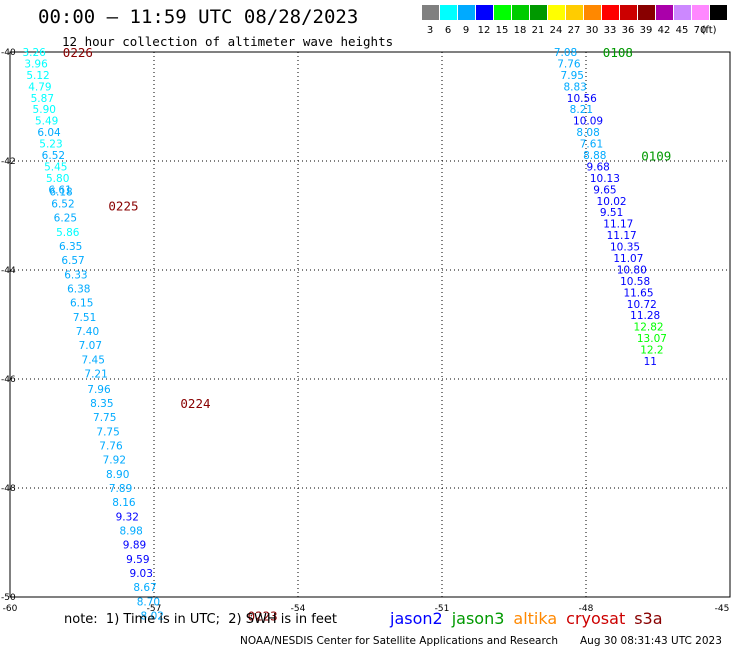 The width and height of the screenshot is (740, 650). I want to click on legend-label: 18, so click(520, 30).